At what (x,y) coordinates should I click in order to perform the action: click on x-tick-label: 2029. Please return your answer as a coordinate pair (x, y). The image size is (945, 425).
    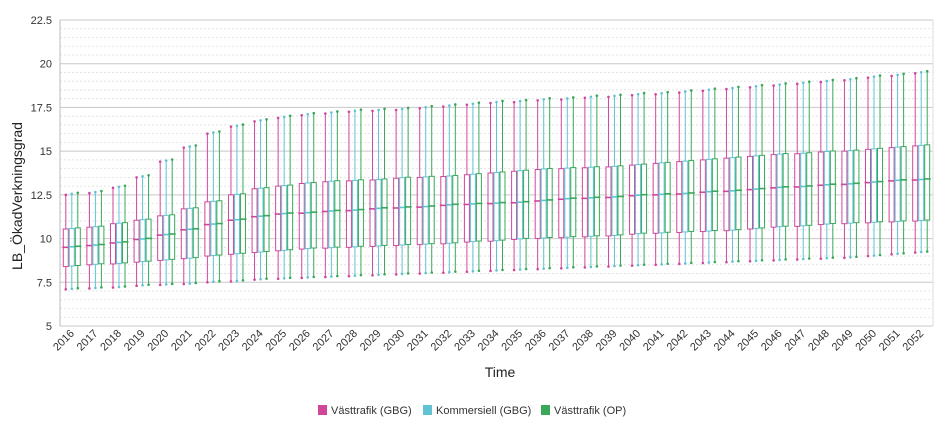
    Looking at the image, I should click on (371, 341).